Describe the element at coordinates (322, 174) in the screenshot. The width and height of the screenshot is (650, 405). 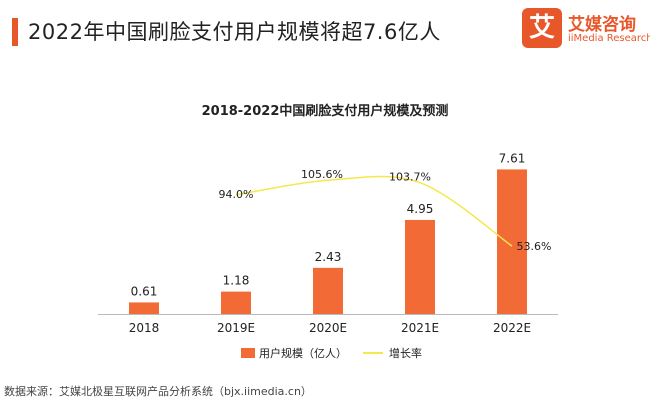
I see `growth-rate-label: 105.6%` at that location.